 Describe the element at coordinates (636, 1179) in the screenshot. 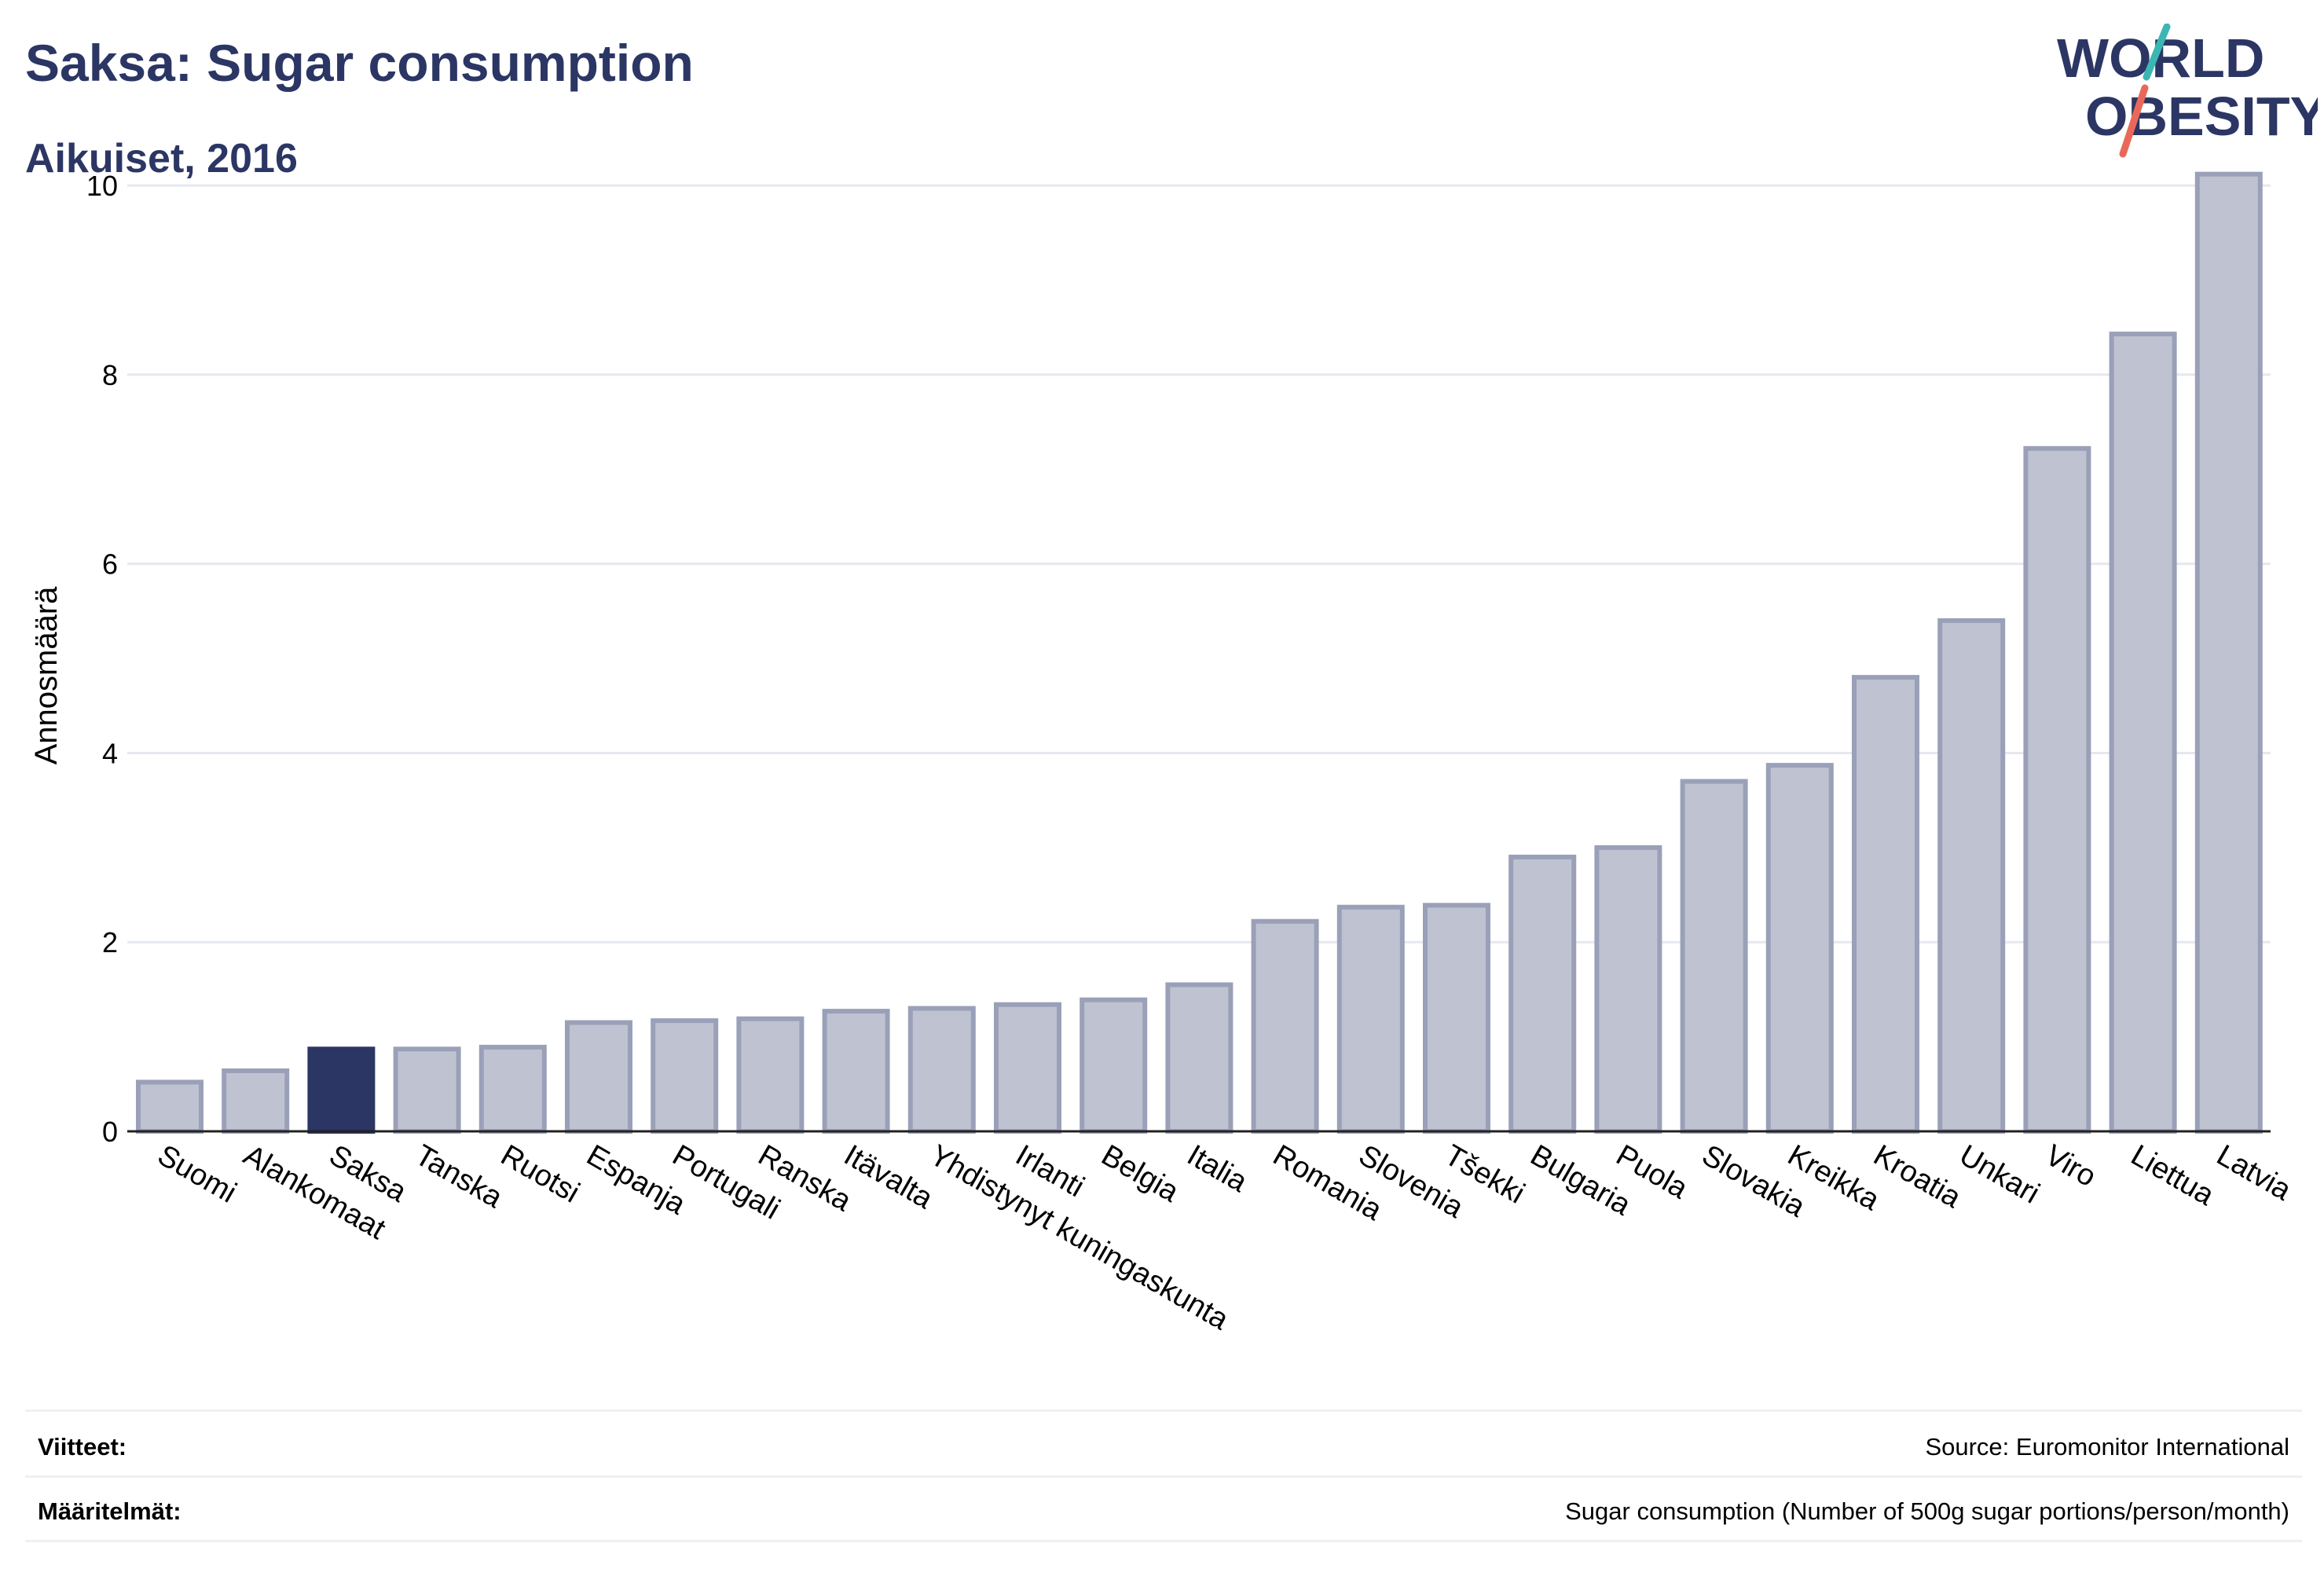

I see `x-tick-label: Espanja` at that location.